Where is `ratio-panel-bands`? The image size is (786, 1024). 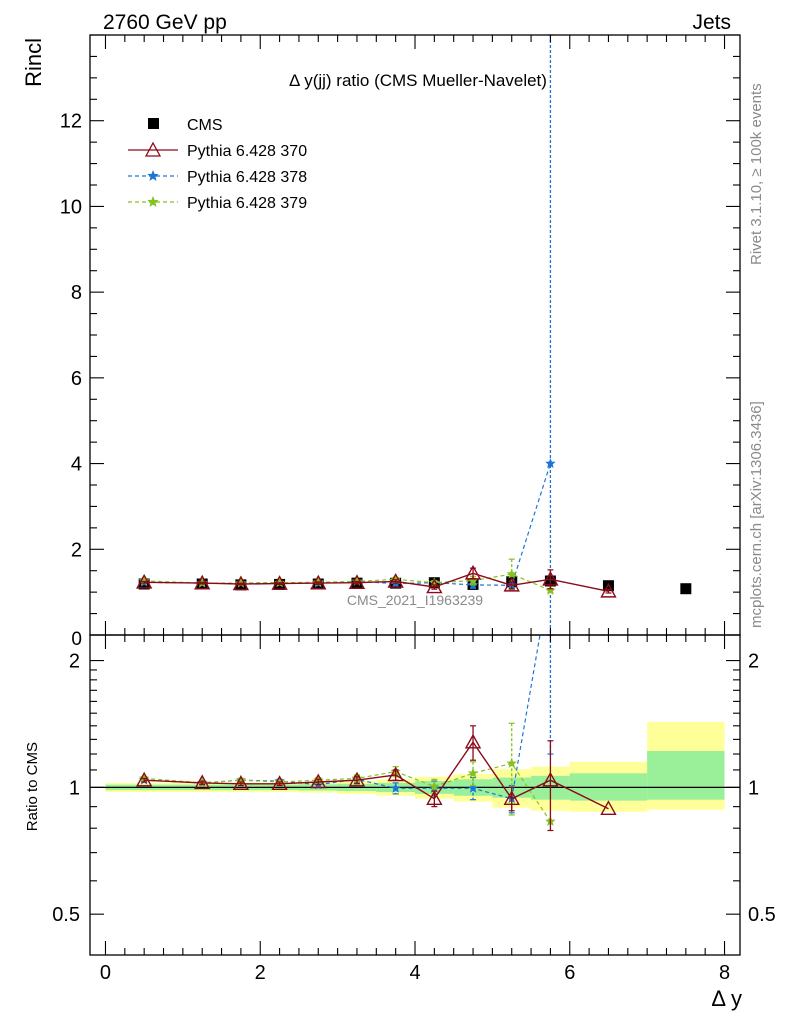
ratio-panel-bands is located at coordinates (415, 766).